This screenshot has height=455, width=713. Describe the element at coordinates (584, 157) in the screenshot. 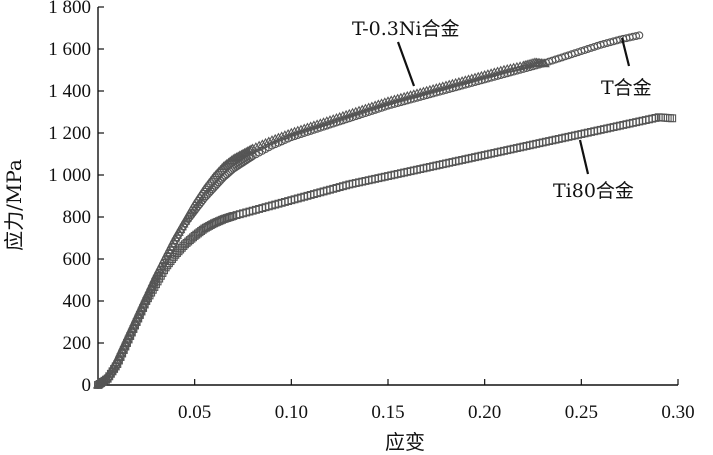

I see `leader-line-ti80` at that location.